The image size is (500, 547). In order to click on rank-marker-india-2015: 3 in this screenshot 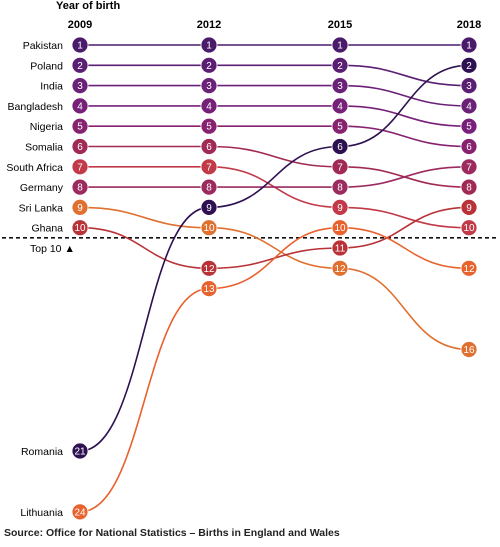, I will do `click(340, 85)`.